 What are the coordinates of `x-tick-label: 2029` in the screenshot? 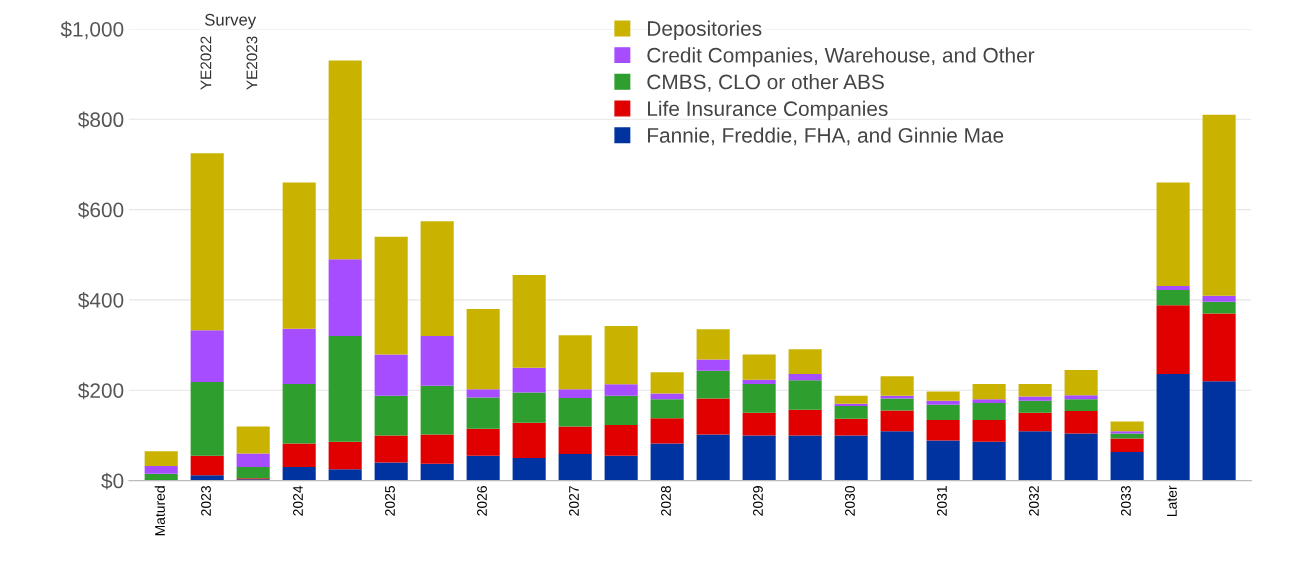 It's located at (758, 501).